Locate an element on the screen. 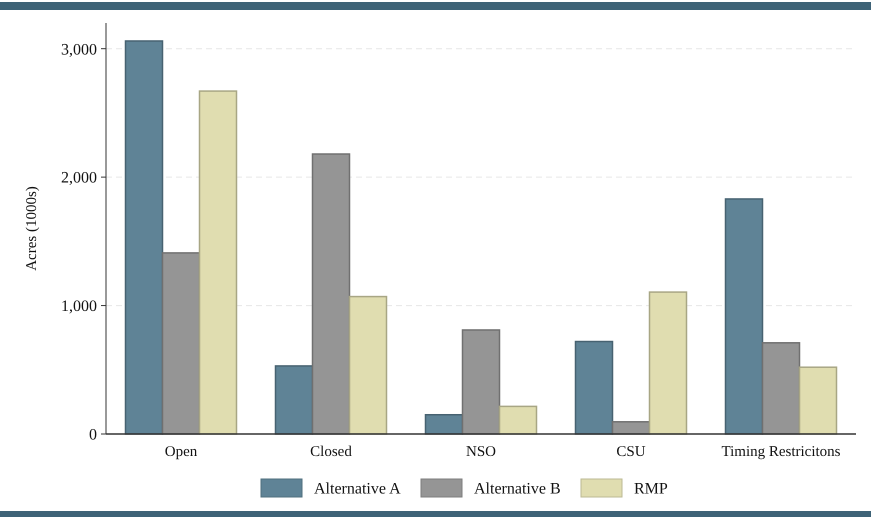  x-tick-label: CSU is located at coordinates (631, 452).